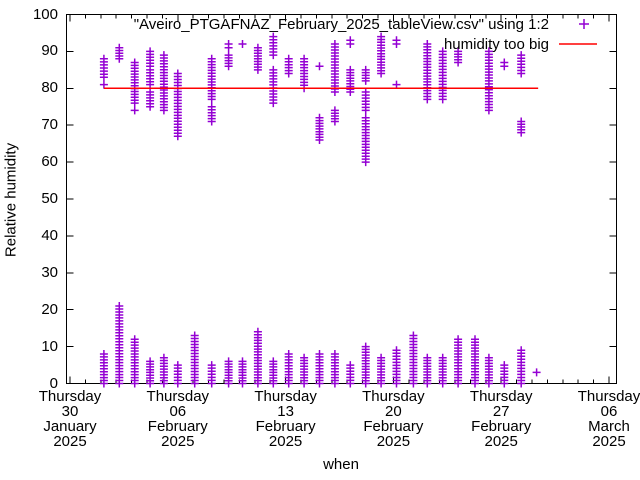  What do you see at coordinates (49, 309) in the screenshot?
I see `y-tick-label: 20` at bounding box center [49, 309].